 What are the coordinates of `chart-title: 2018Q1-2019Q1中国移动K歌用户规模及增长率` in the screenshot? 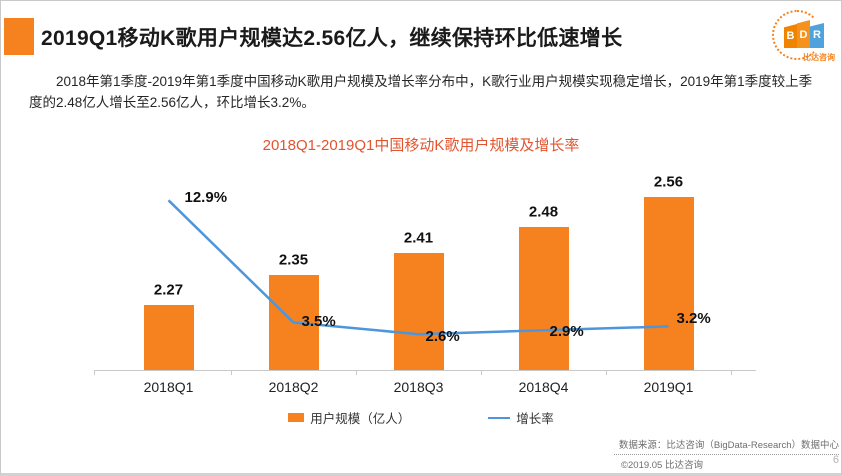 It's located at (421, 145).